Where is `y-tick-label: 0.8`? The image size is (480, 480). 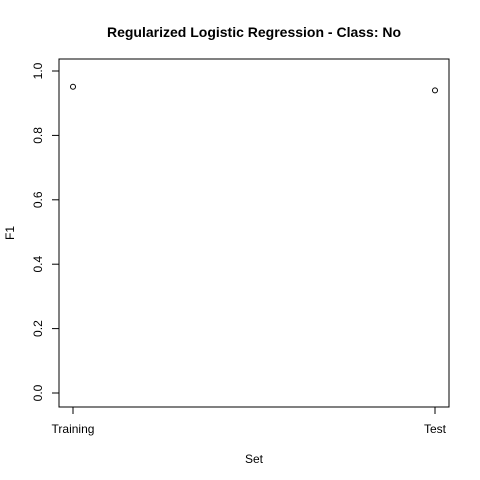
y-tick-label: 0.8 is located at coordinates (38, 135).